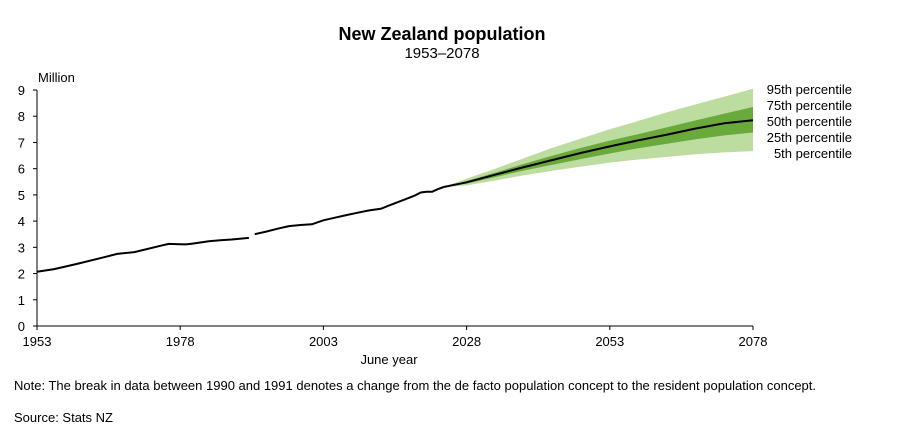 This screenshot has width=900, height=445. I want to click on x-tick-label: 2028, so click(466, 341).